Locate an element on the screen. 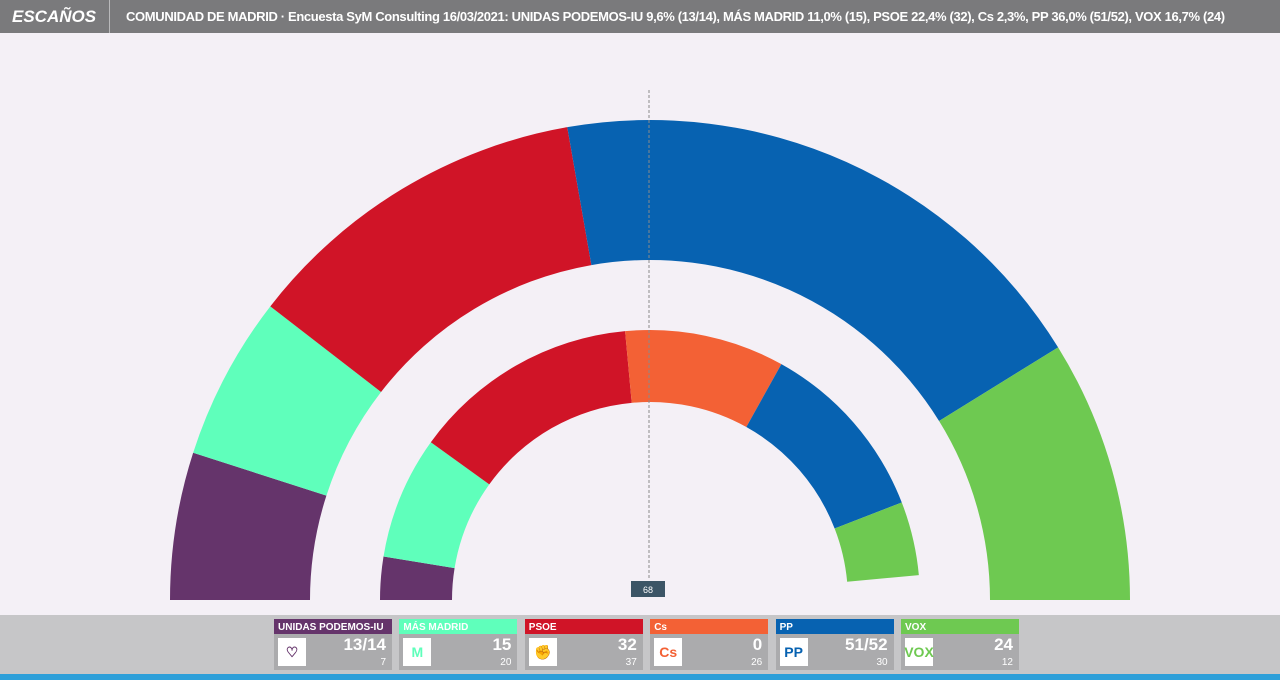 The image size is (1280, 680). party-previous-seats: 26 is located at coordinates (757, 662).